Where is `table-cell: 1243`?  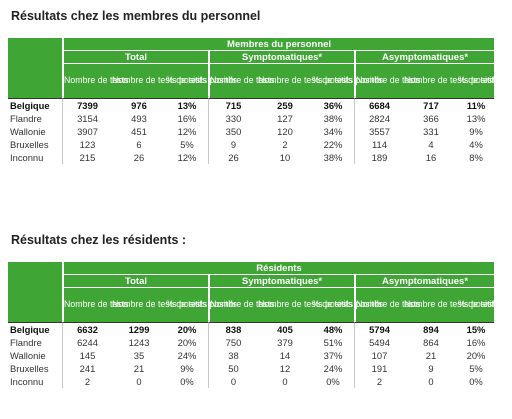 table-cell: 1243 is located at coordinates (139, 342).